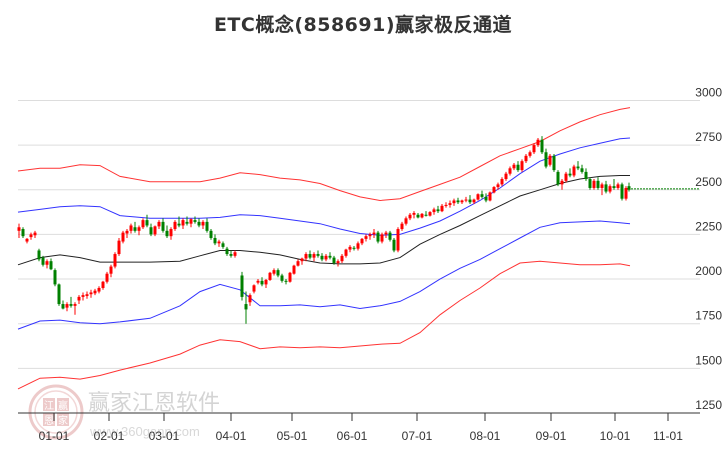 This screenshot has height=450, width=726. I want to click on x-tick-label: 03-01, so click(164, 436).